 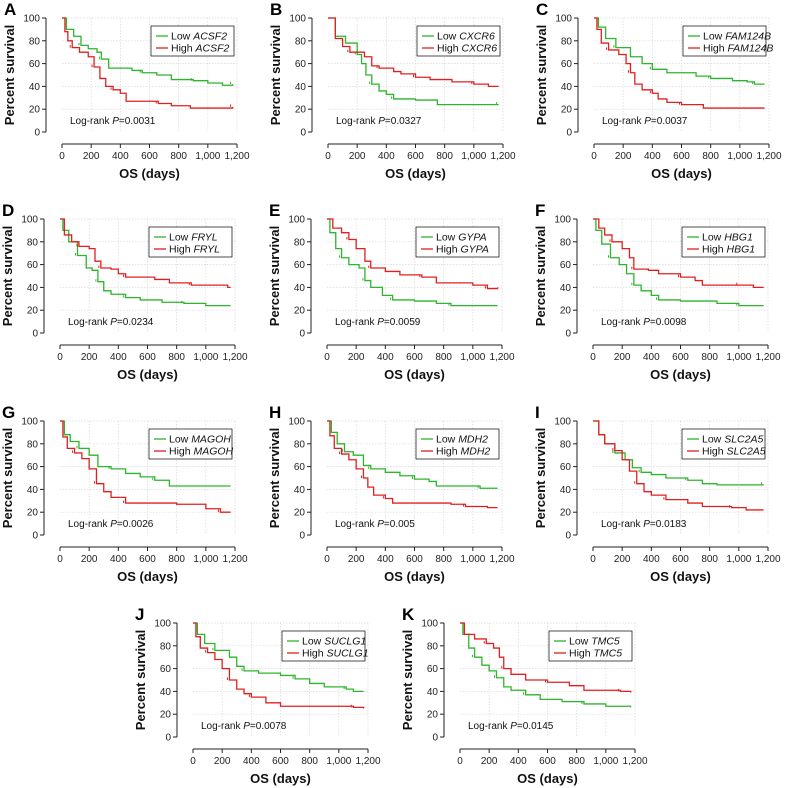 I want to click on legend-entry: High TMC5, so click(x=595, y=654).